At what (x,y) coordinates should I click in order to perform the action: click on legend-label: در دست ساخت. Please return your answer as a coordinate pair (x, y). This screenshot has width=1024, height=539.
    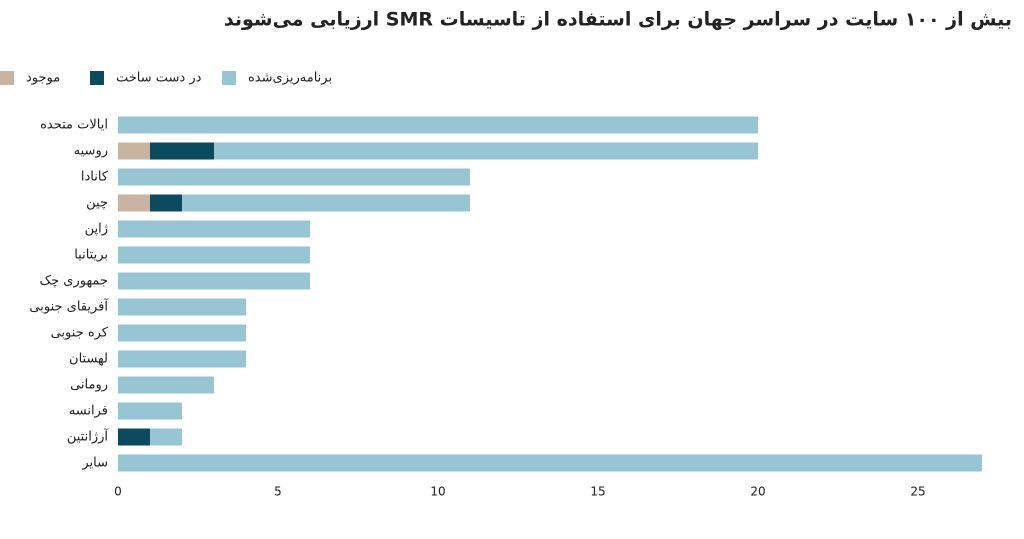
    Looking at the image, I should click on (159, 78).